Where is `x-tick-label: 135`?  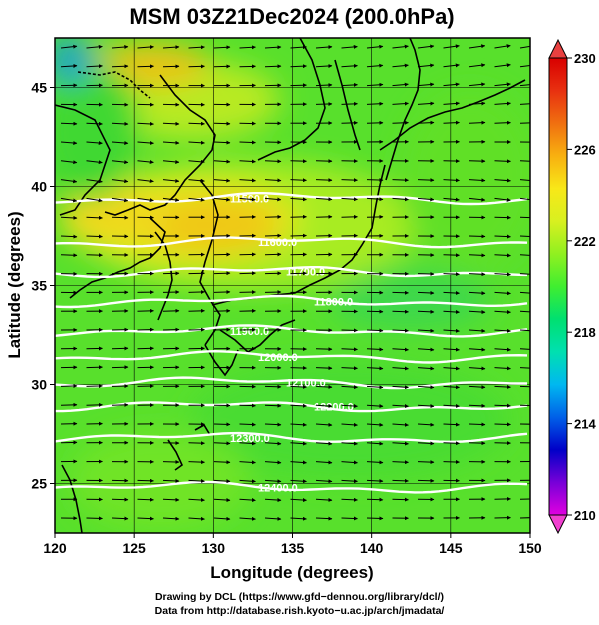 x-tick-label: 135 is located at coordinates (293, 548).